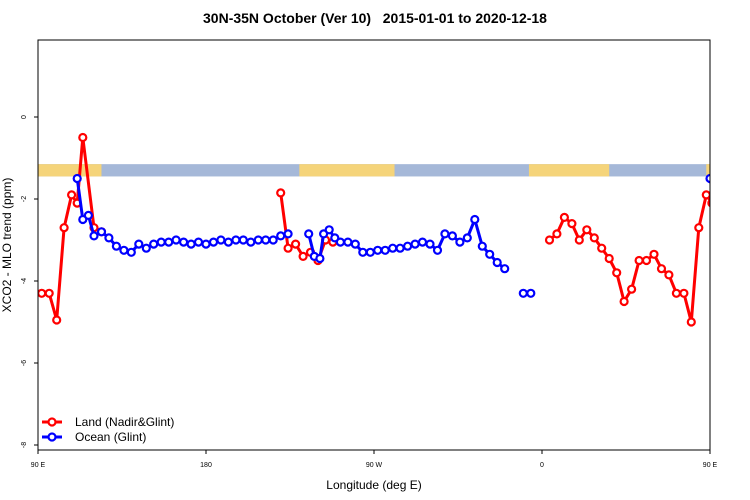  What do you see at coordinates (7, 245) in the screenshot?
I see `y-axis-title: XCO2 - MLO trend (ppm)` at bounding box center [7, 245].